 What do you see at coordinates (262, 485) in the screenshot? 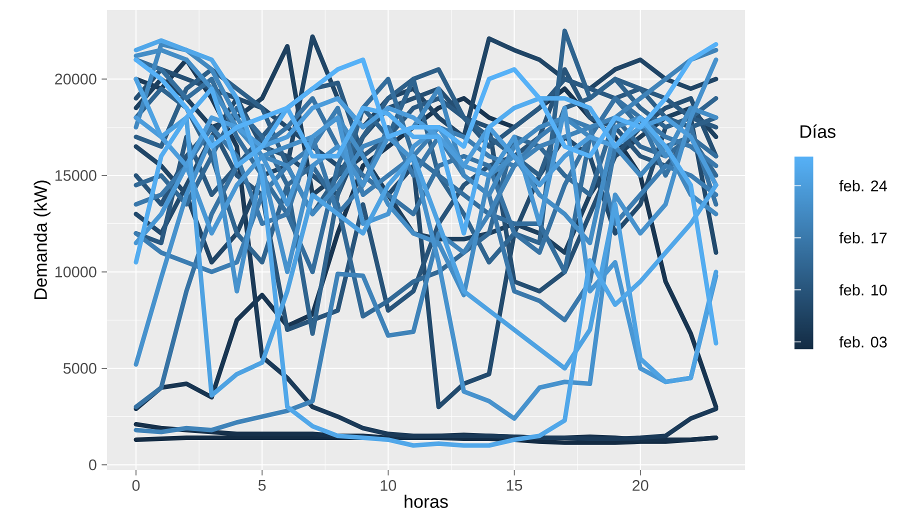
I see `x-tick-label: 5` at bounding box center [262, 485].